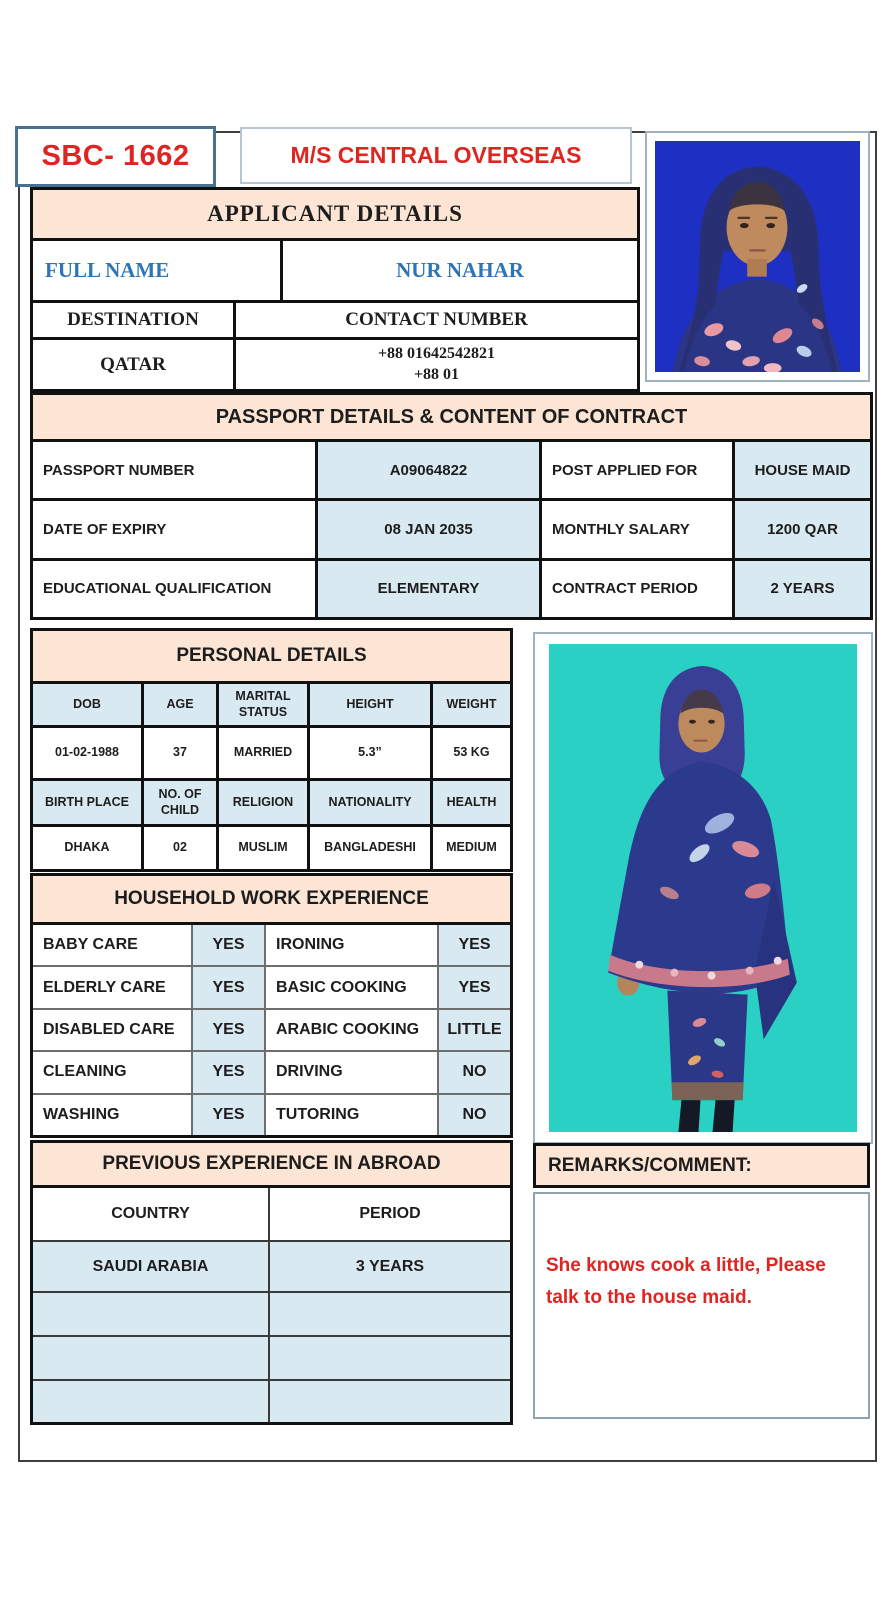 Image resolution: width=886 pixels, height=1600 pixels. Describe the element at coordinates (637, 588) in the screenshot. I see `contract-period-label: CONTRACT PERIOD` at that location.